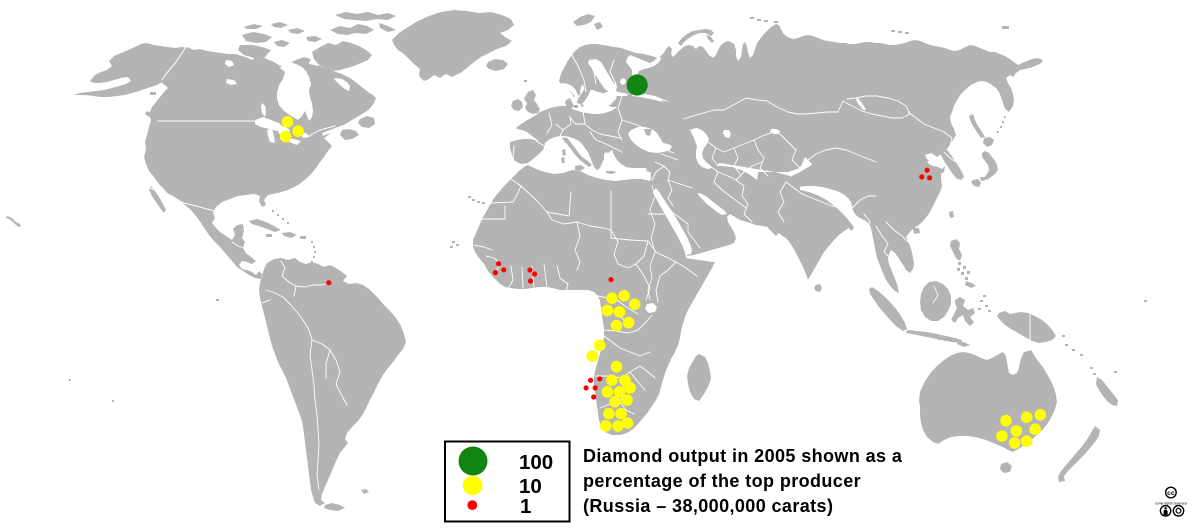 This screenshot has height=531, width=1200. I want to click on svg-text: (Russia – 38,000,000 carats), so click(708, 506).